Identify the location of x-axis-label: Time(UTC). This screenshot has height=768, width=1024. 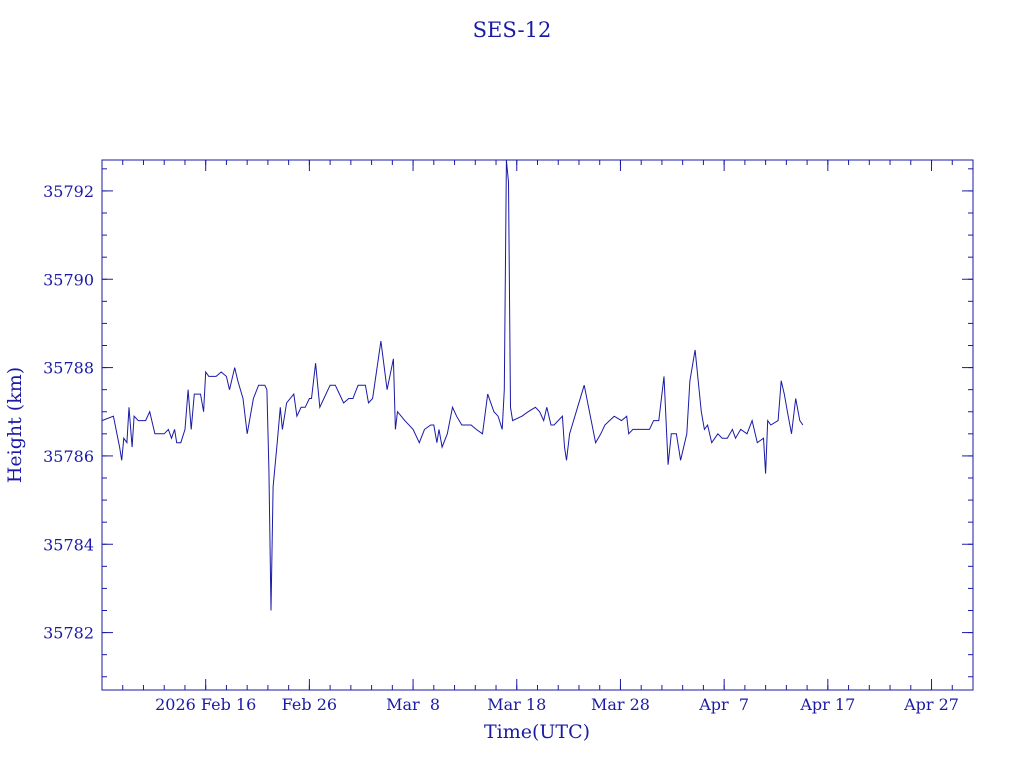
(537, 732).